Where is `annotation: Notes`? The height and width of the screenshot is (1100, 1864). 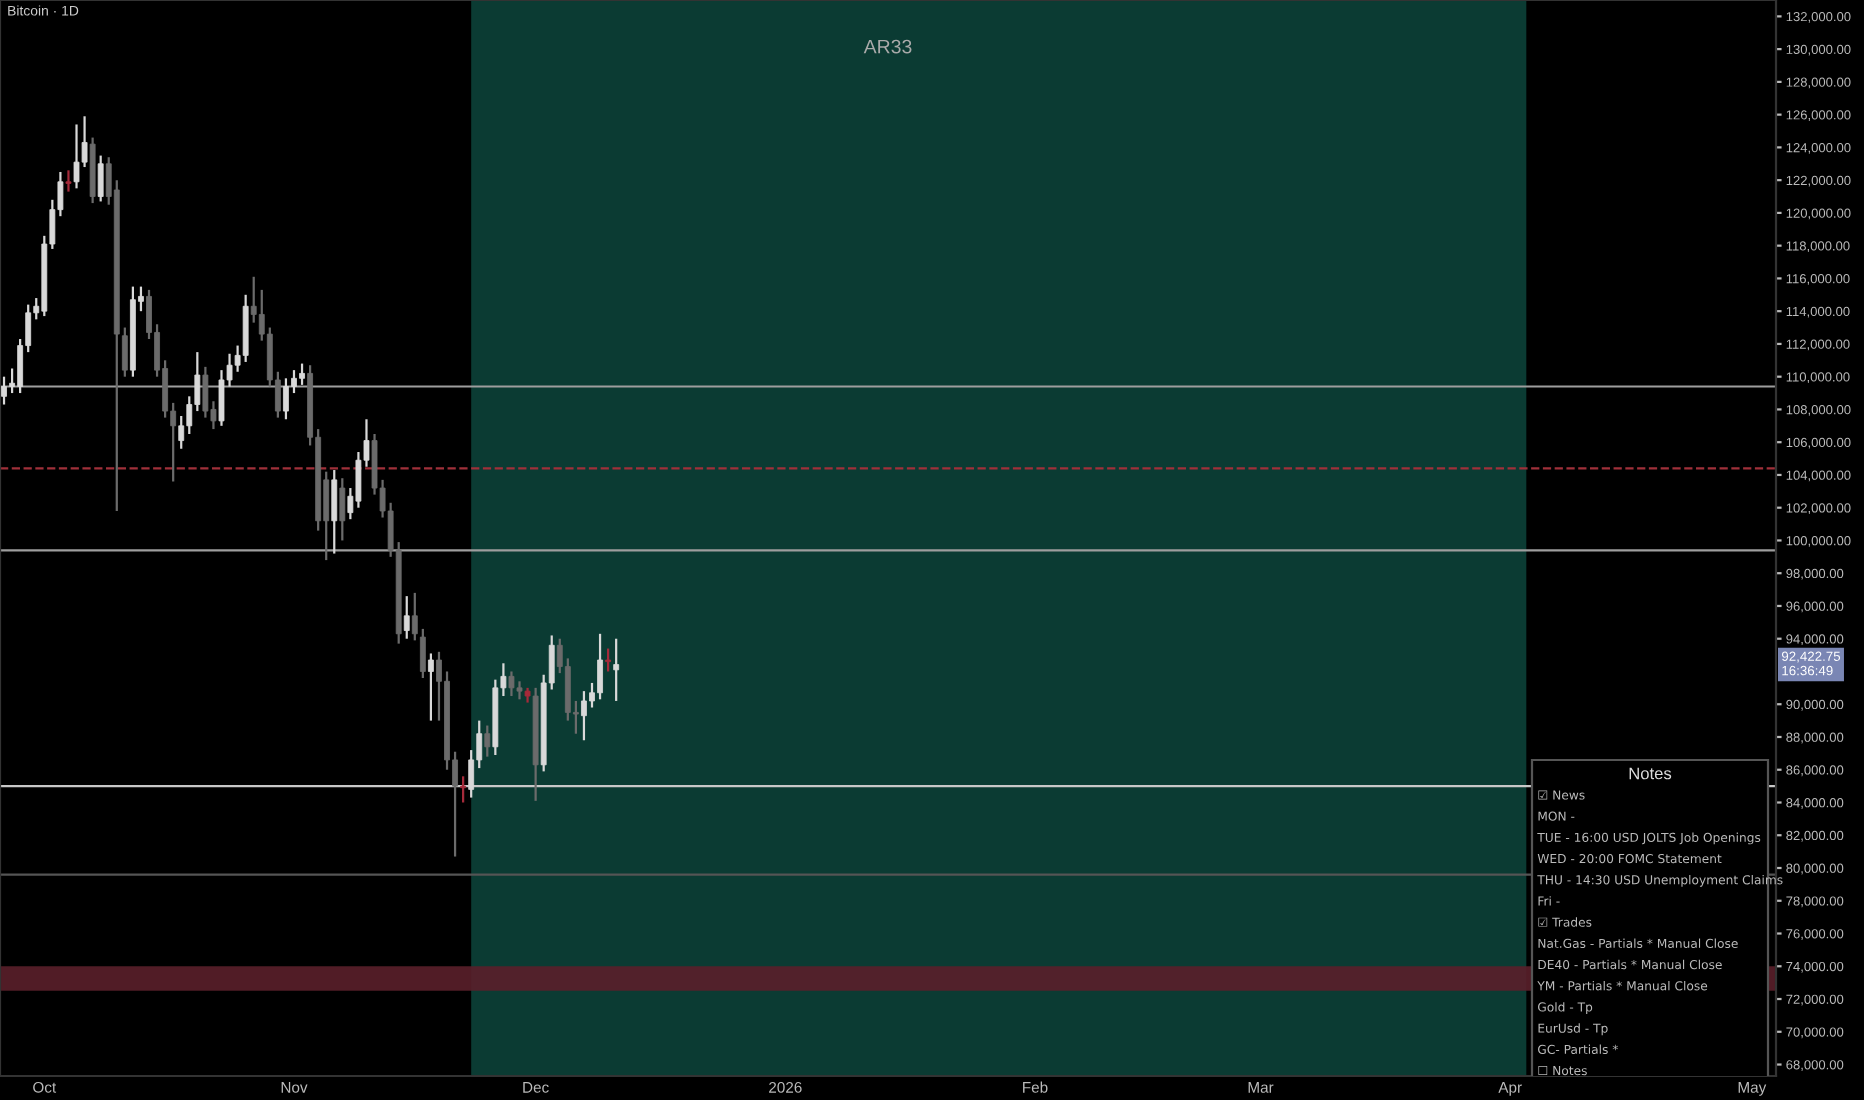 annotation: Notes is located at coordinates (1650, 773).